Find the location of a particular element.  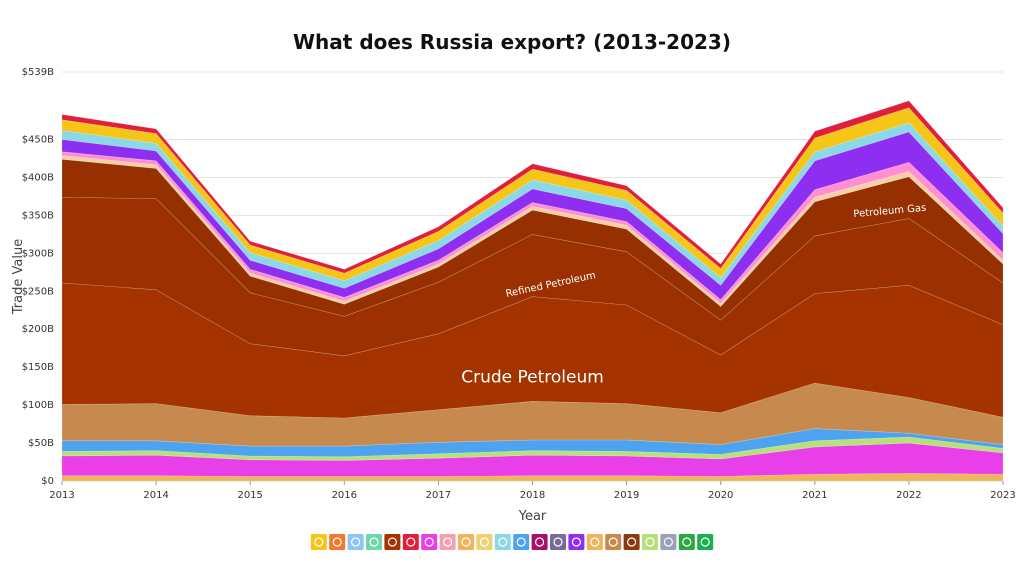

area-annotation: Crude Petroleum is located at coordinates (532, 377).